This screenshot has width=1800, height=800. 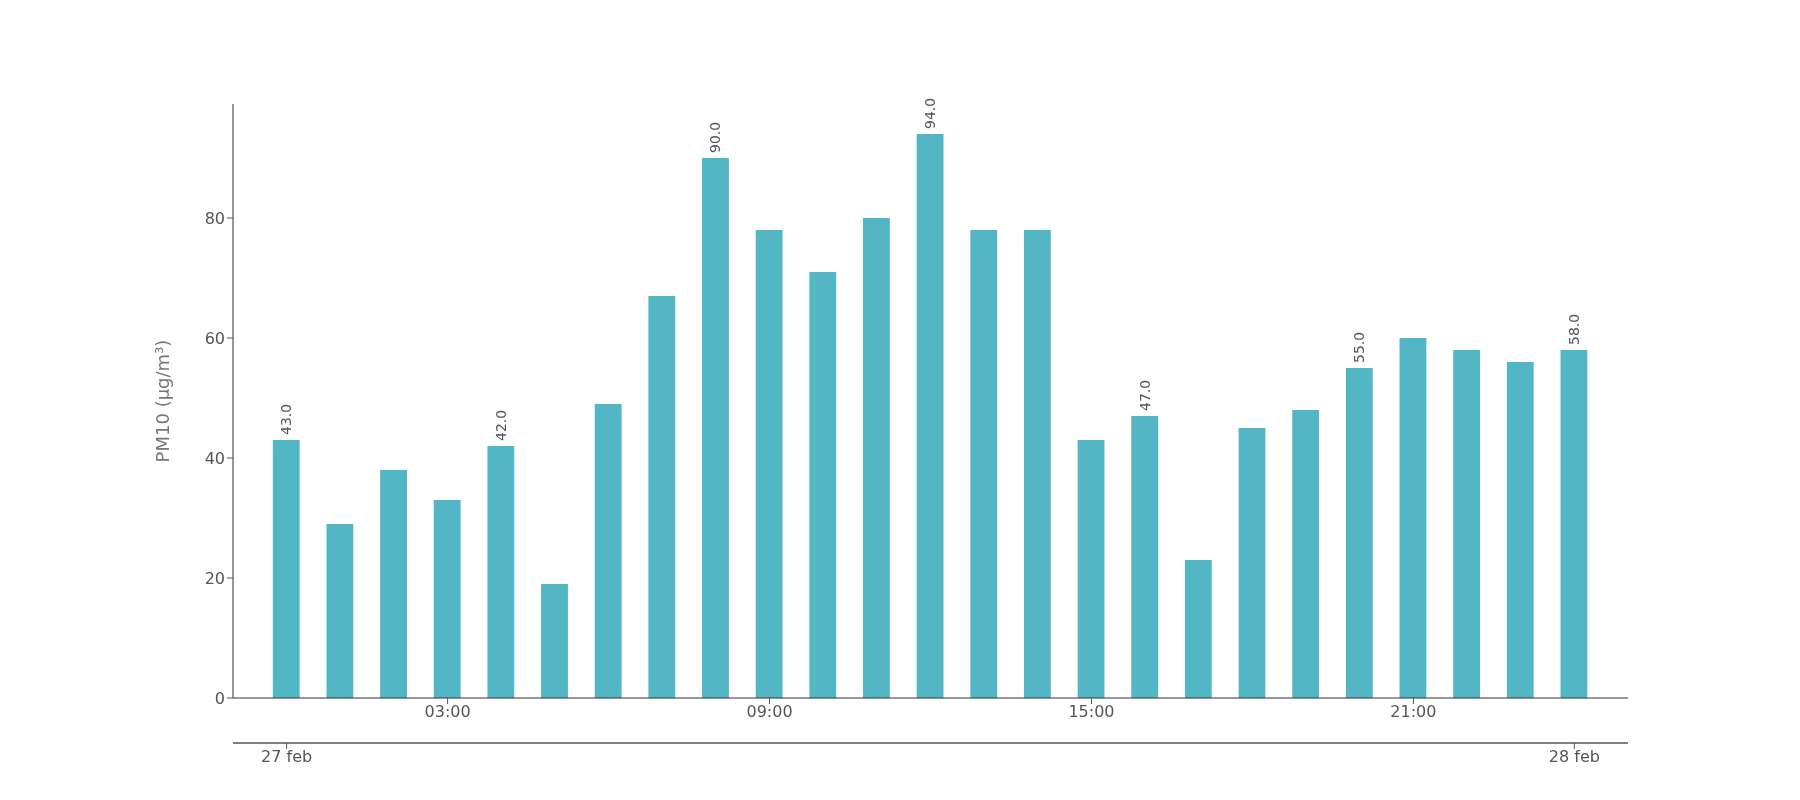 I want to click on data-label: 42.0, so click(x=500, y=425).